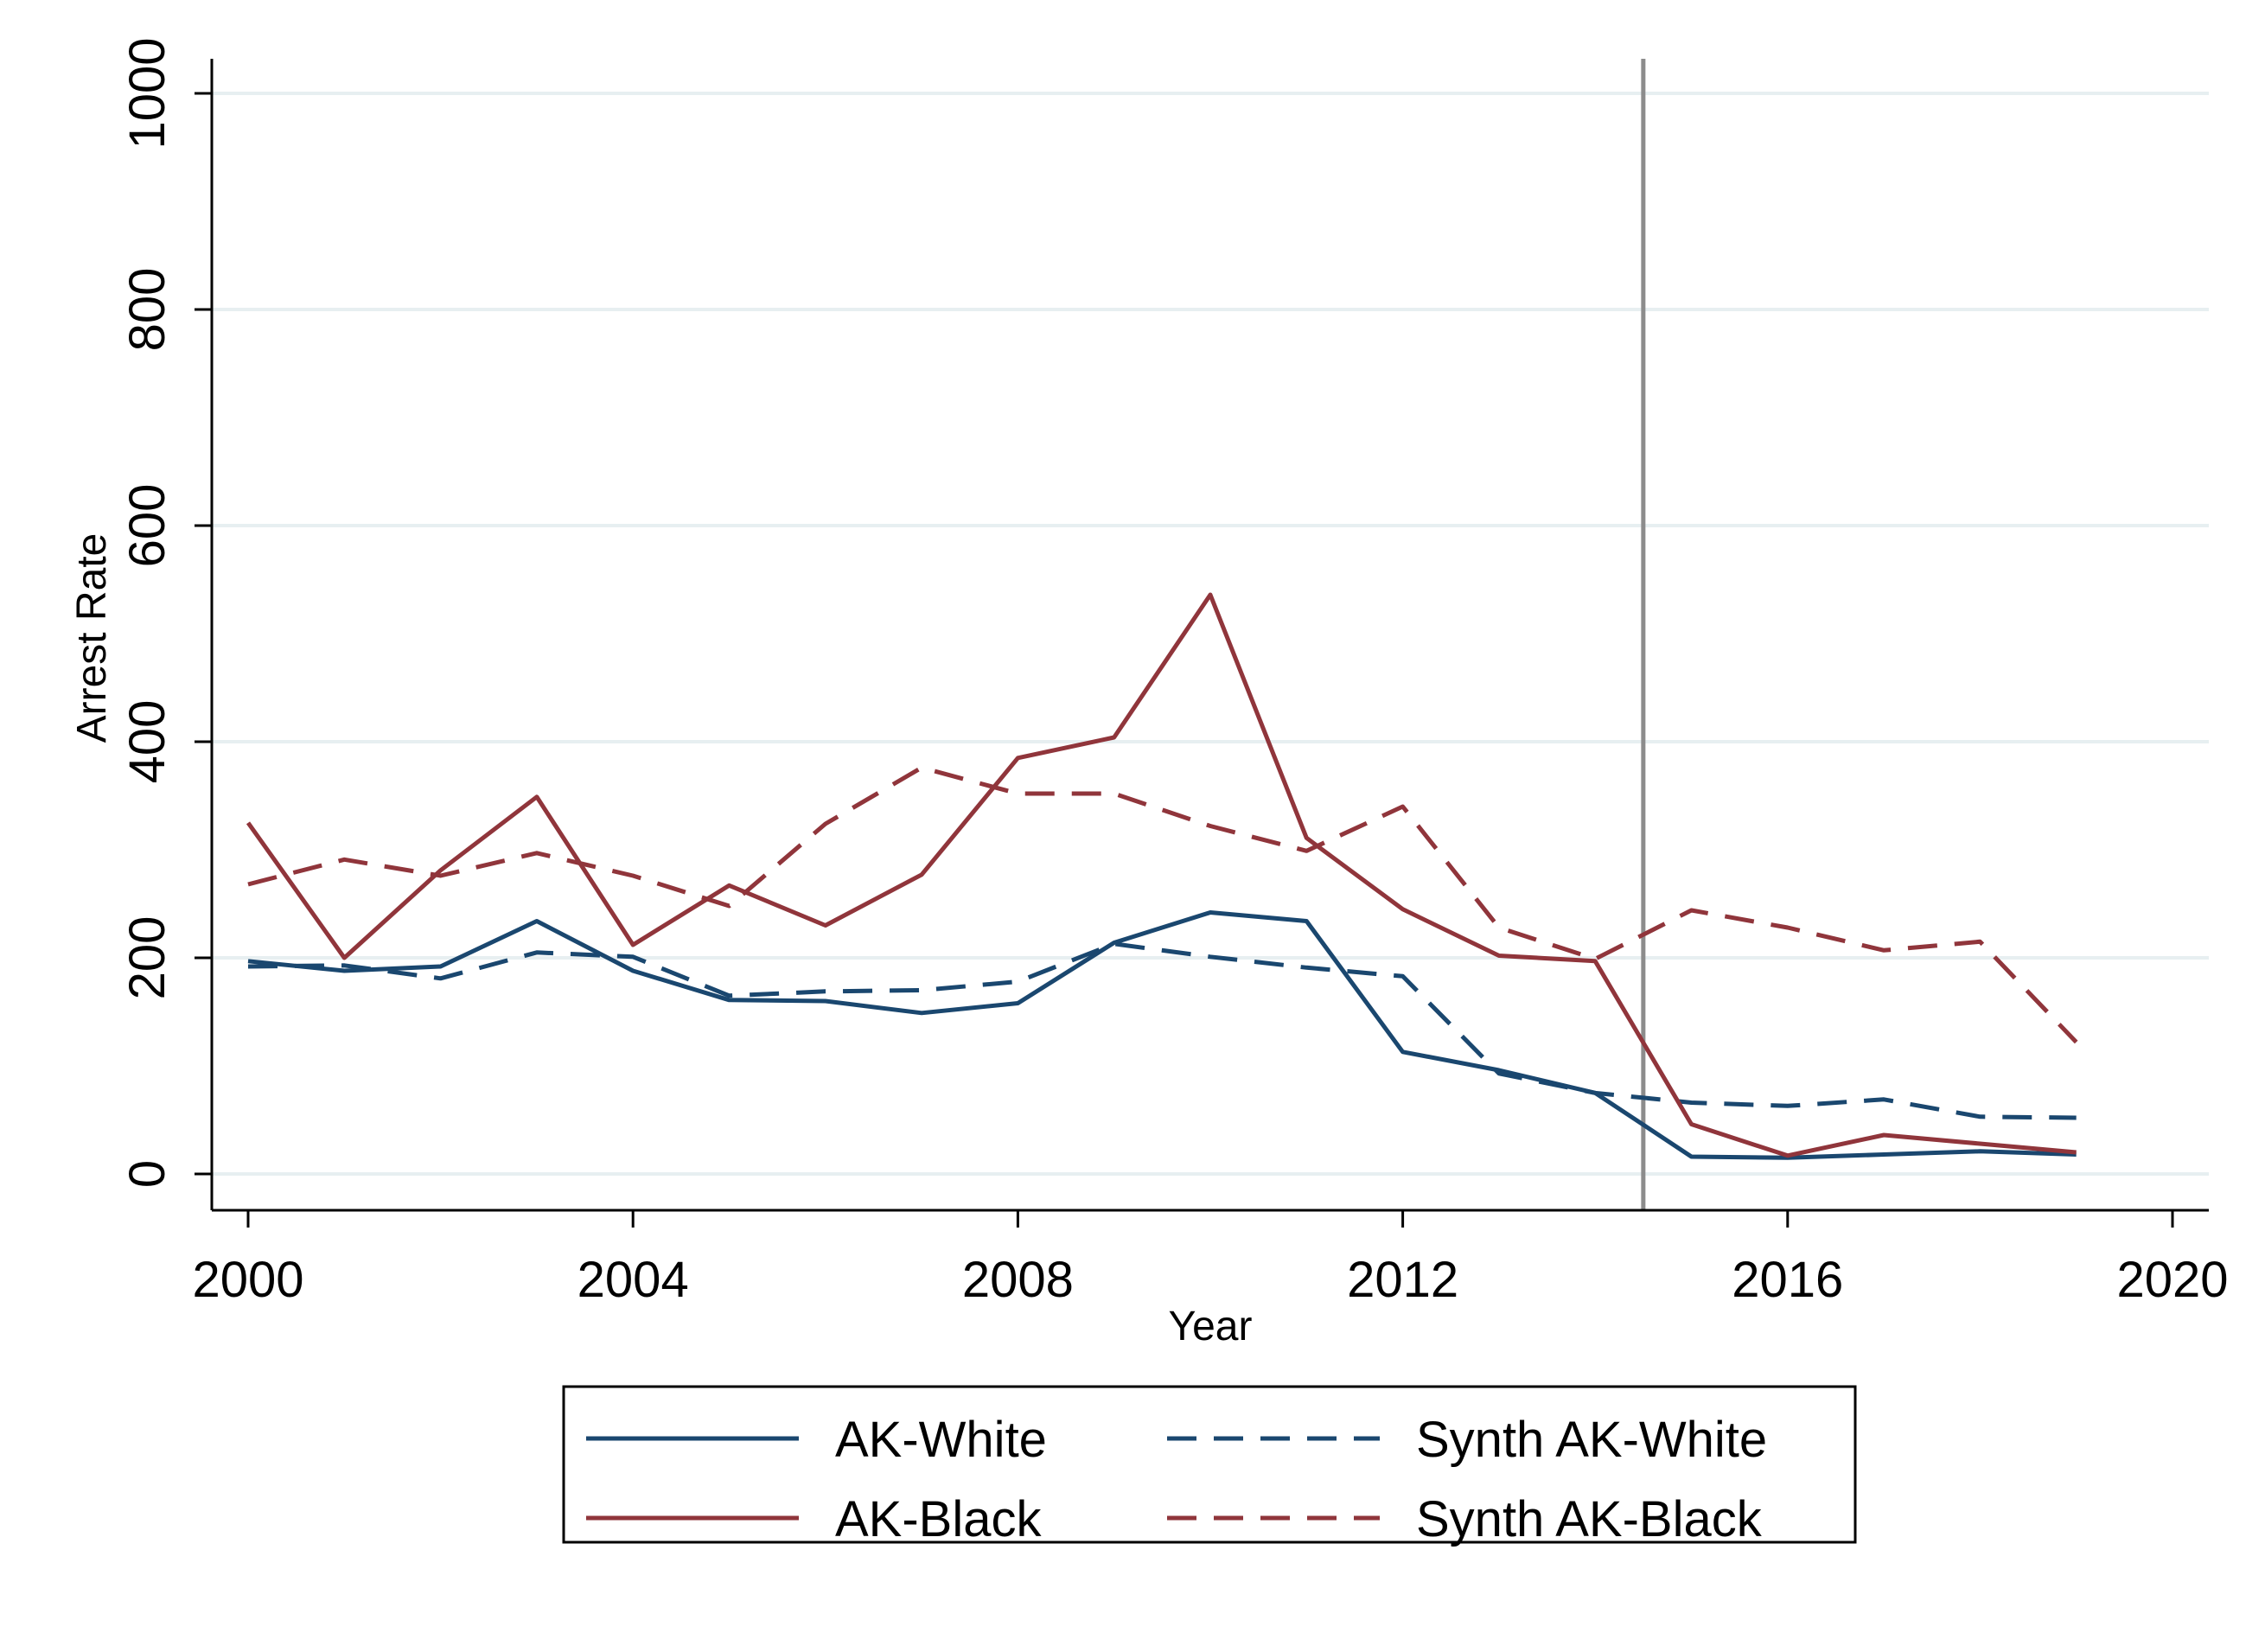 Image resolution: width=2265 pixels, height=1652 pixels. Describe the element at coordinates (247, 1280) in the screenshot. I see `x-tick-label: 2000` at that location.